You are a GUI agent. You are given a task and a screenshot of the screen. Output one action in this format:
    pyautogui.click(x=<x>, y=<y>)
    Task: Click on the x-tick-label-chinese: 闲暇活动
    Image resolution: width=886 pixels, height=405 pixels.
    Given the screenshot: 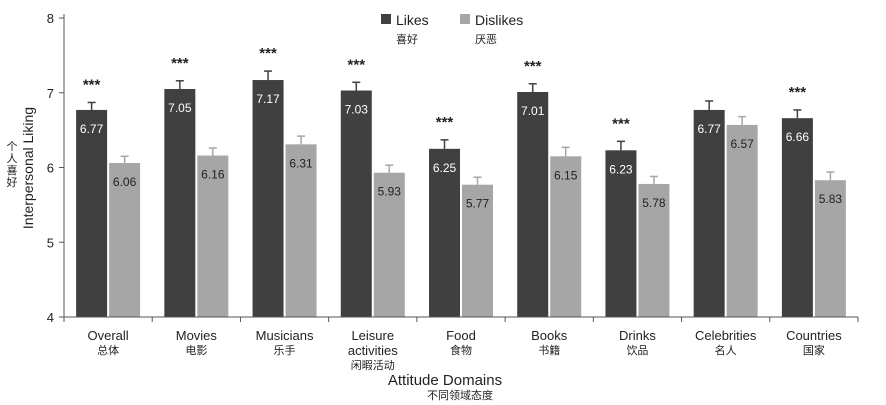 What is the action you would take?
    pyautogui.click(x=373, y=365)
    